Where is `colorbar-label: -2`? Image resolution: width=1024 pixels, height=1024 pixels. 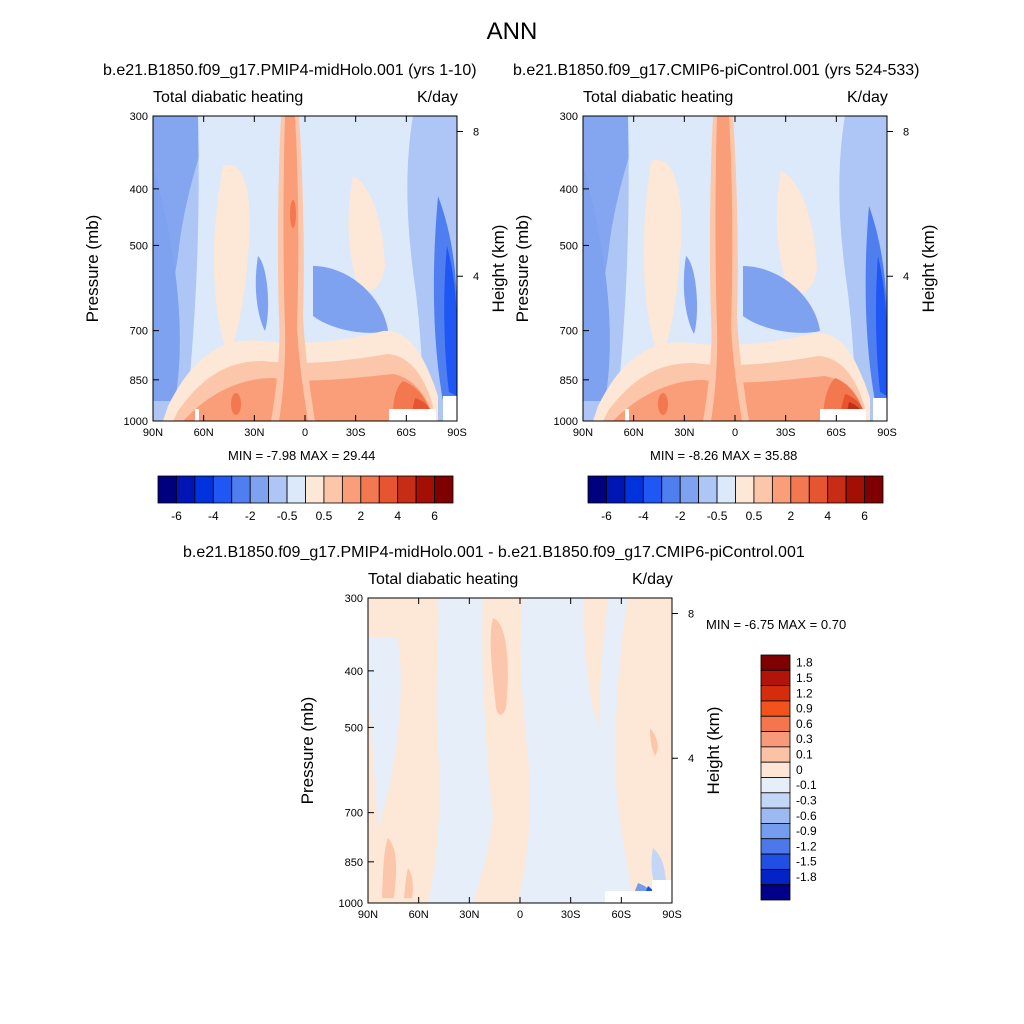 colorbar-label: -2 is located at coordinates (680, 516).